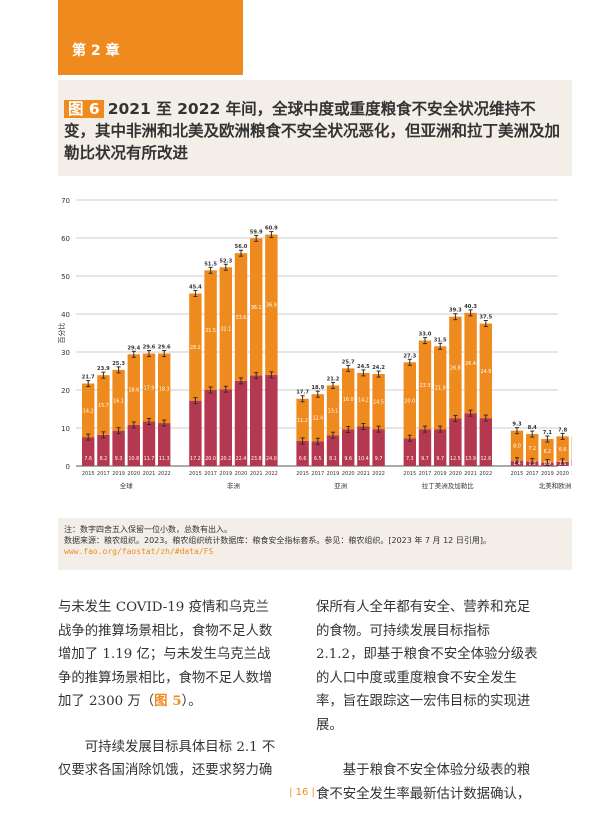 The width and height of the screenshot is (604, 831). I want to click on data-label-severe: 12.6, so click(485, 459).